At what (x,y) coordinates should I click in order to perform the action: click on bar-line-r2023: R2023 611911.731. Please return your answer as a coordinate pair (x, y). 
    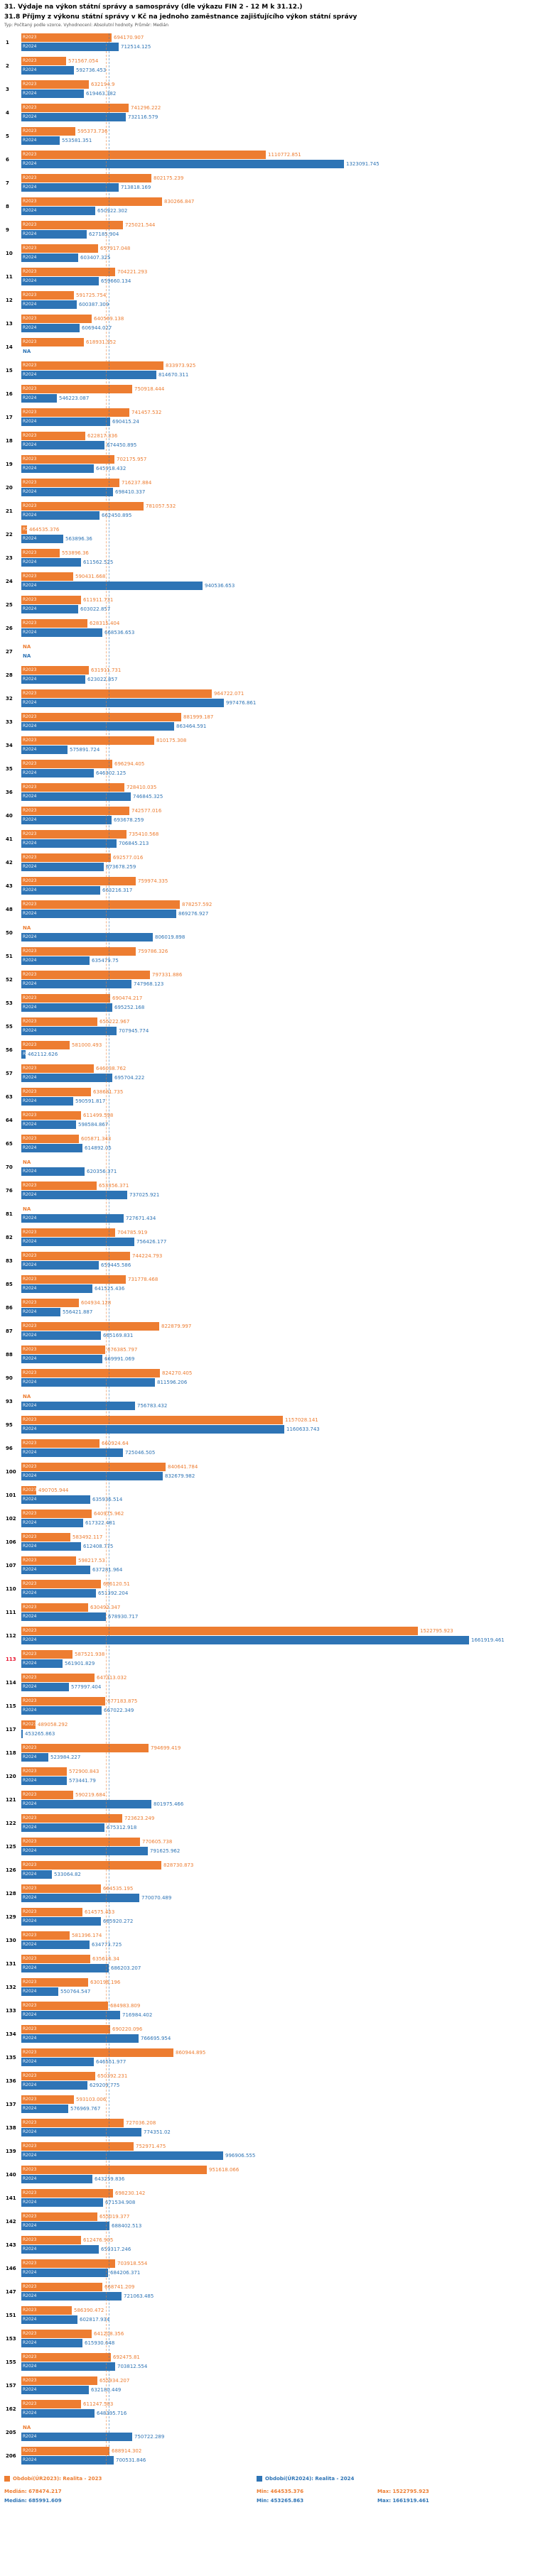
    Looking at the image, I should click on (277, 600).